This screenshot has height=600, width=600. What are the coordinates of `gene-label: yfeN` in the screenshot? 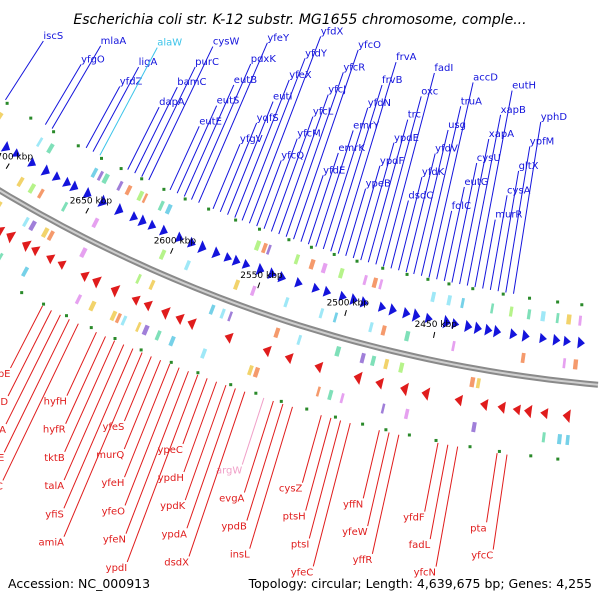 It's located at (114, 540).